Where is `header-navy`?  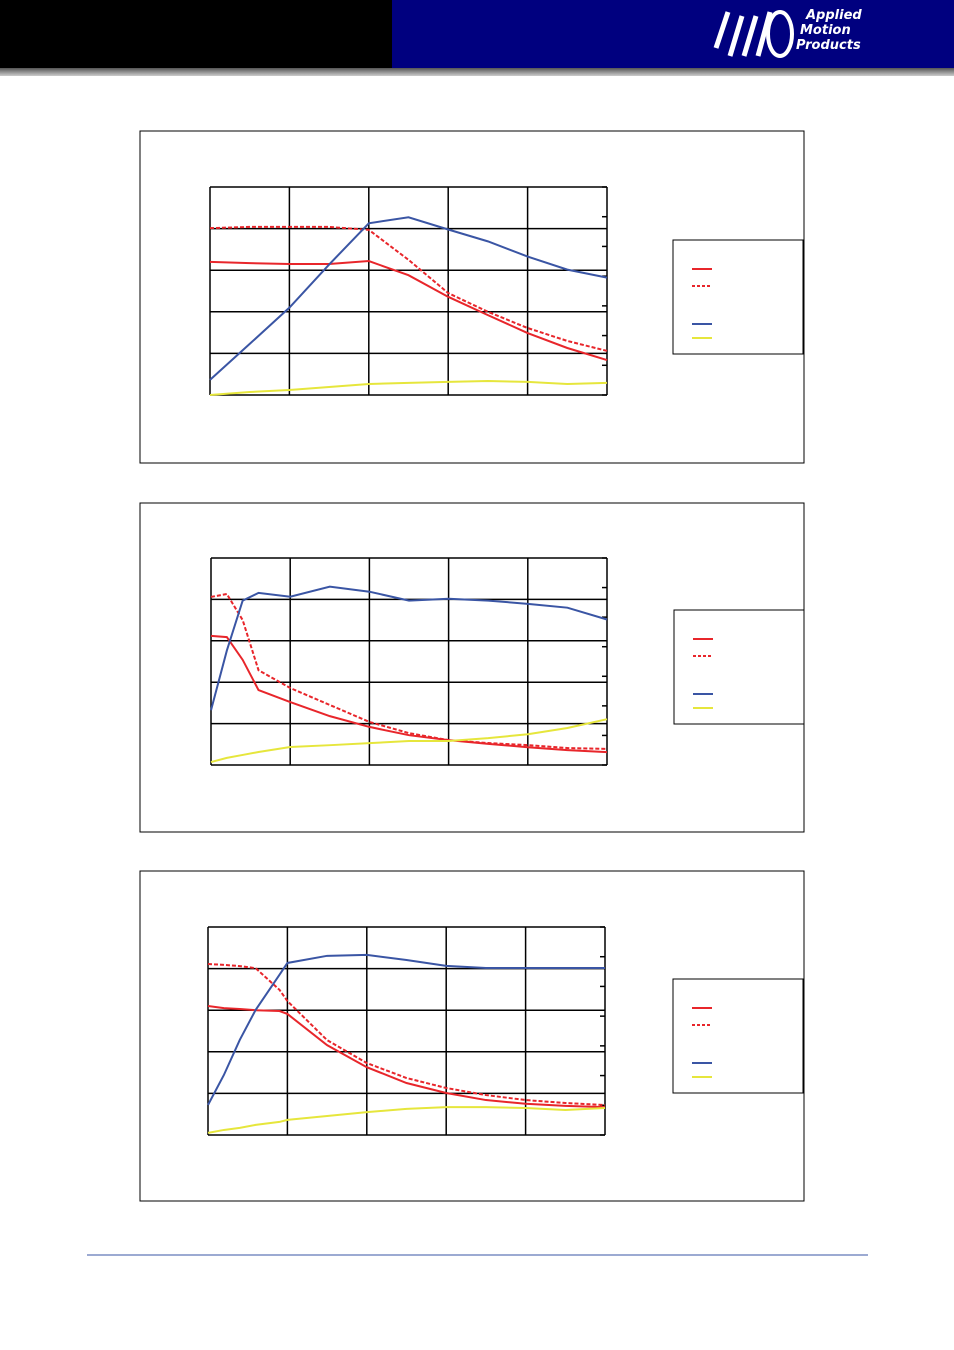
header-navy is located at coordinates (673, 34).